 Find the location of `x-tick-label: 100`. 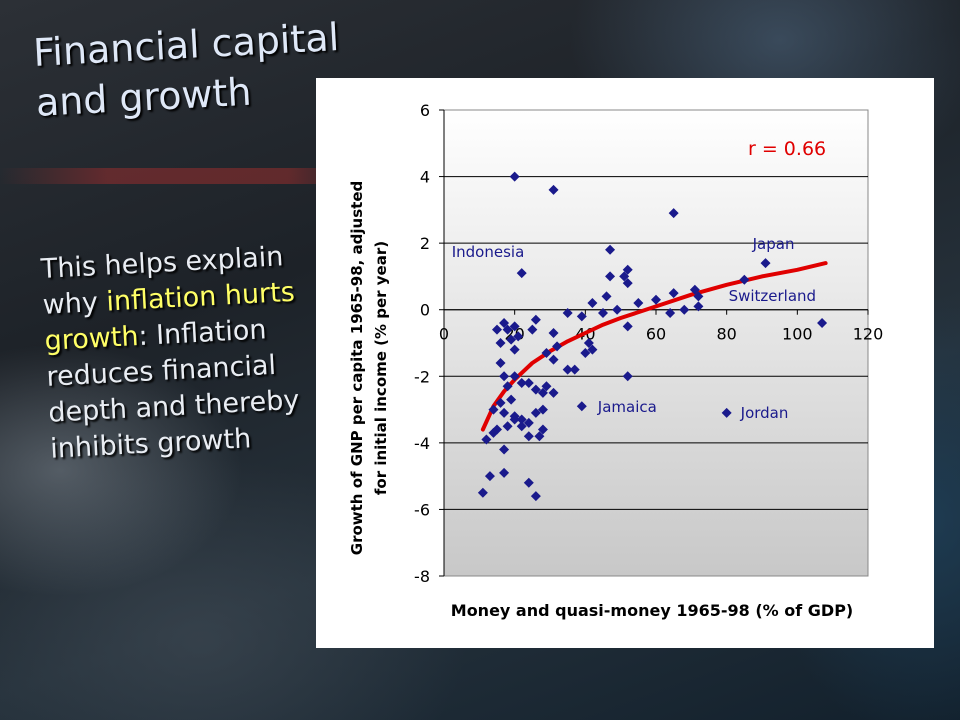

x-tick-label: 100 is located at coordinates (797, 334).